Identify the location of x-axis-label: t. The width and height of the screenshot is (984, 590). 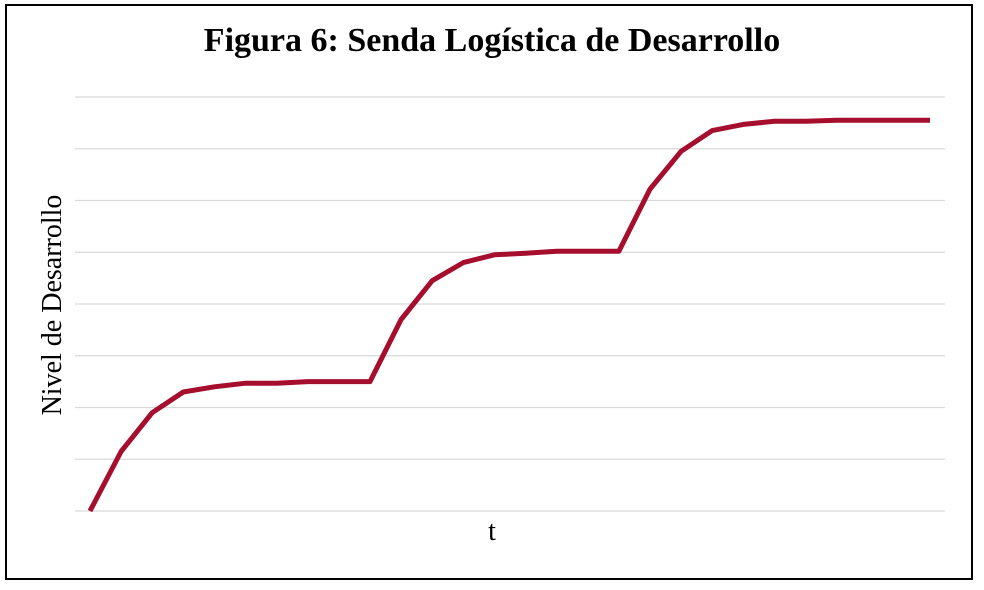
(492, 531).